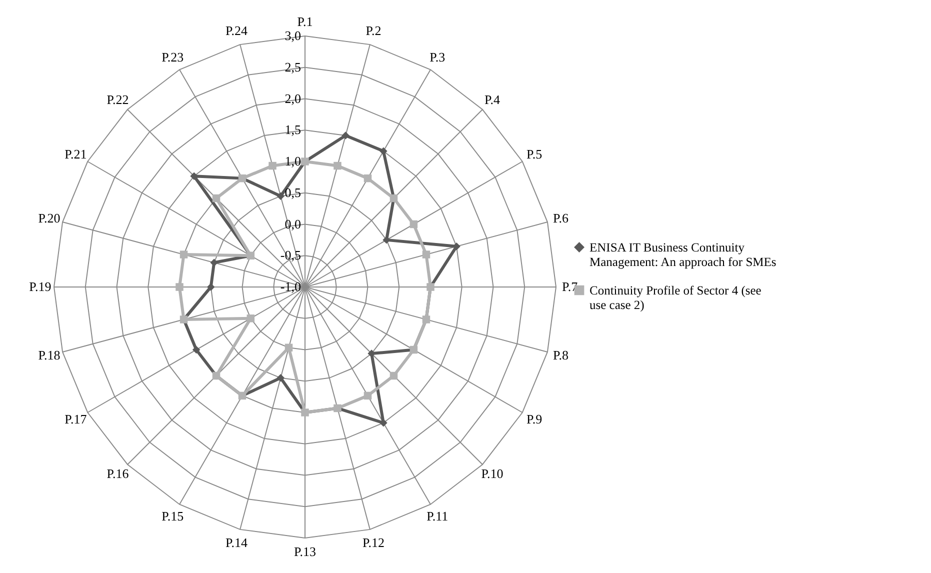 The height and width of the screenshot is (573, 931). I want to click on spoke-label: P.13, so click(305, 551).